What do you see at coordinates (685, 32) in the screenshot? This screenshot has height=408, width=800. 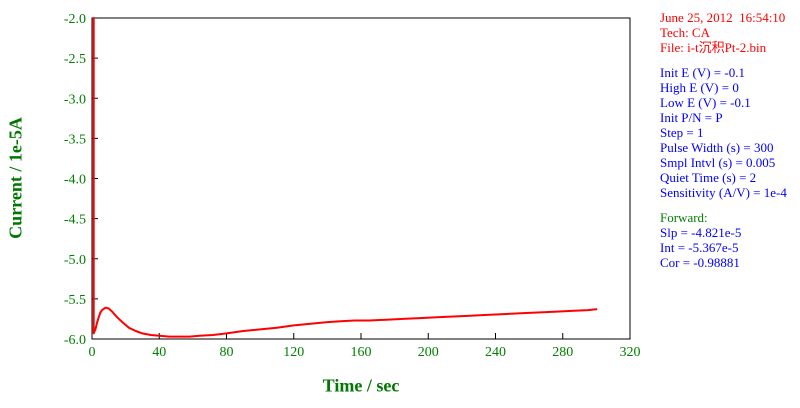 I see `header-line: Tech: CA` at bounding box center [685, 32].